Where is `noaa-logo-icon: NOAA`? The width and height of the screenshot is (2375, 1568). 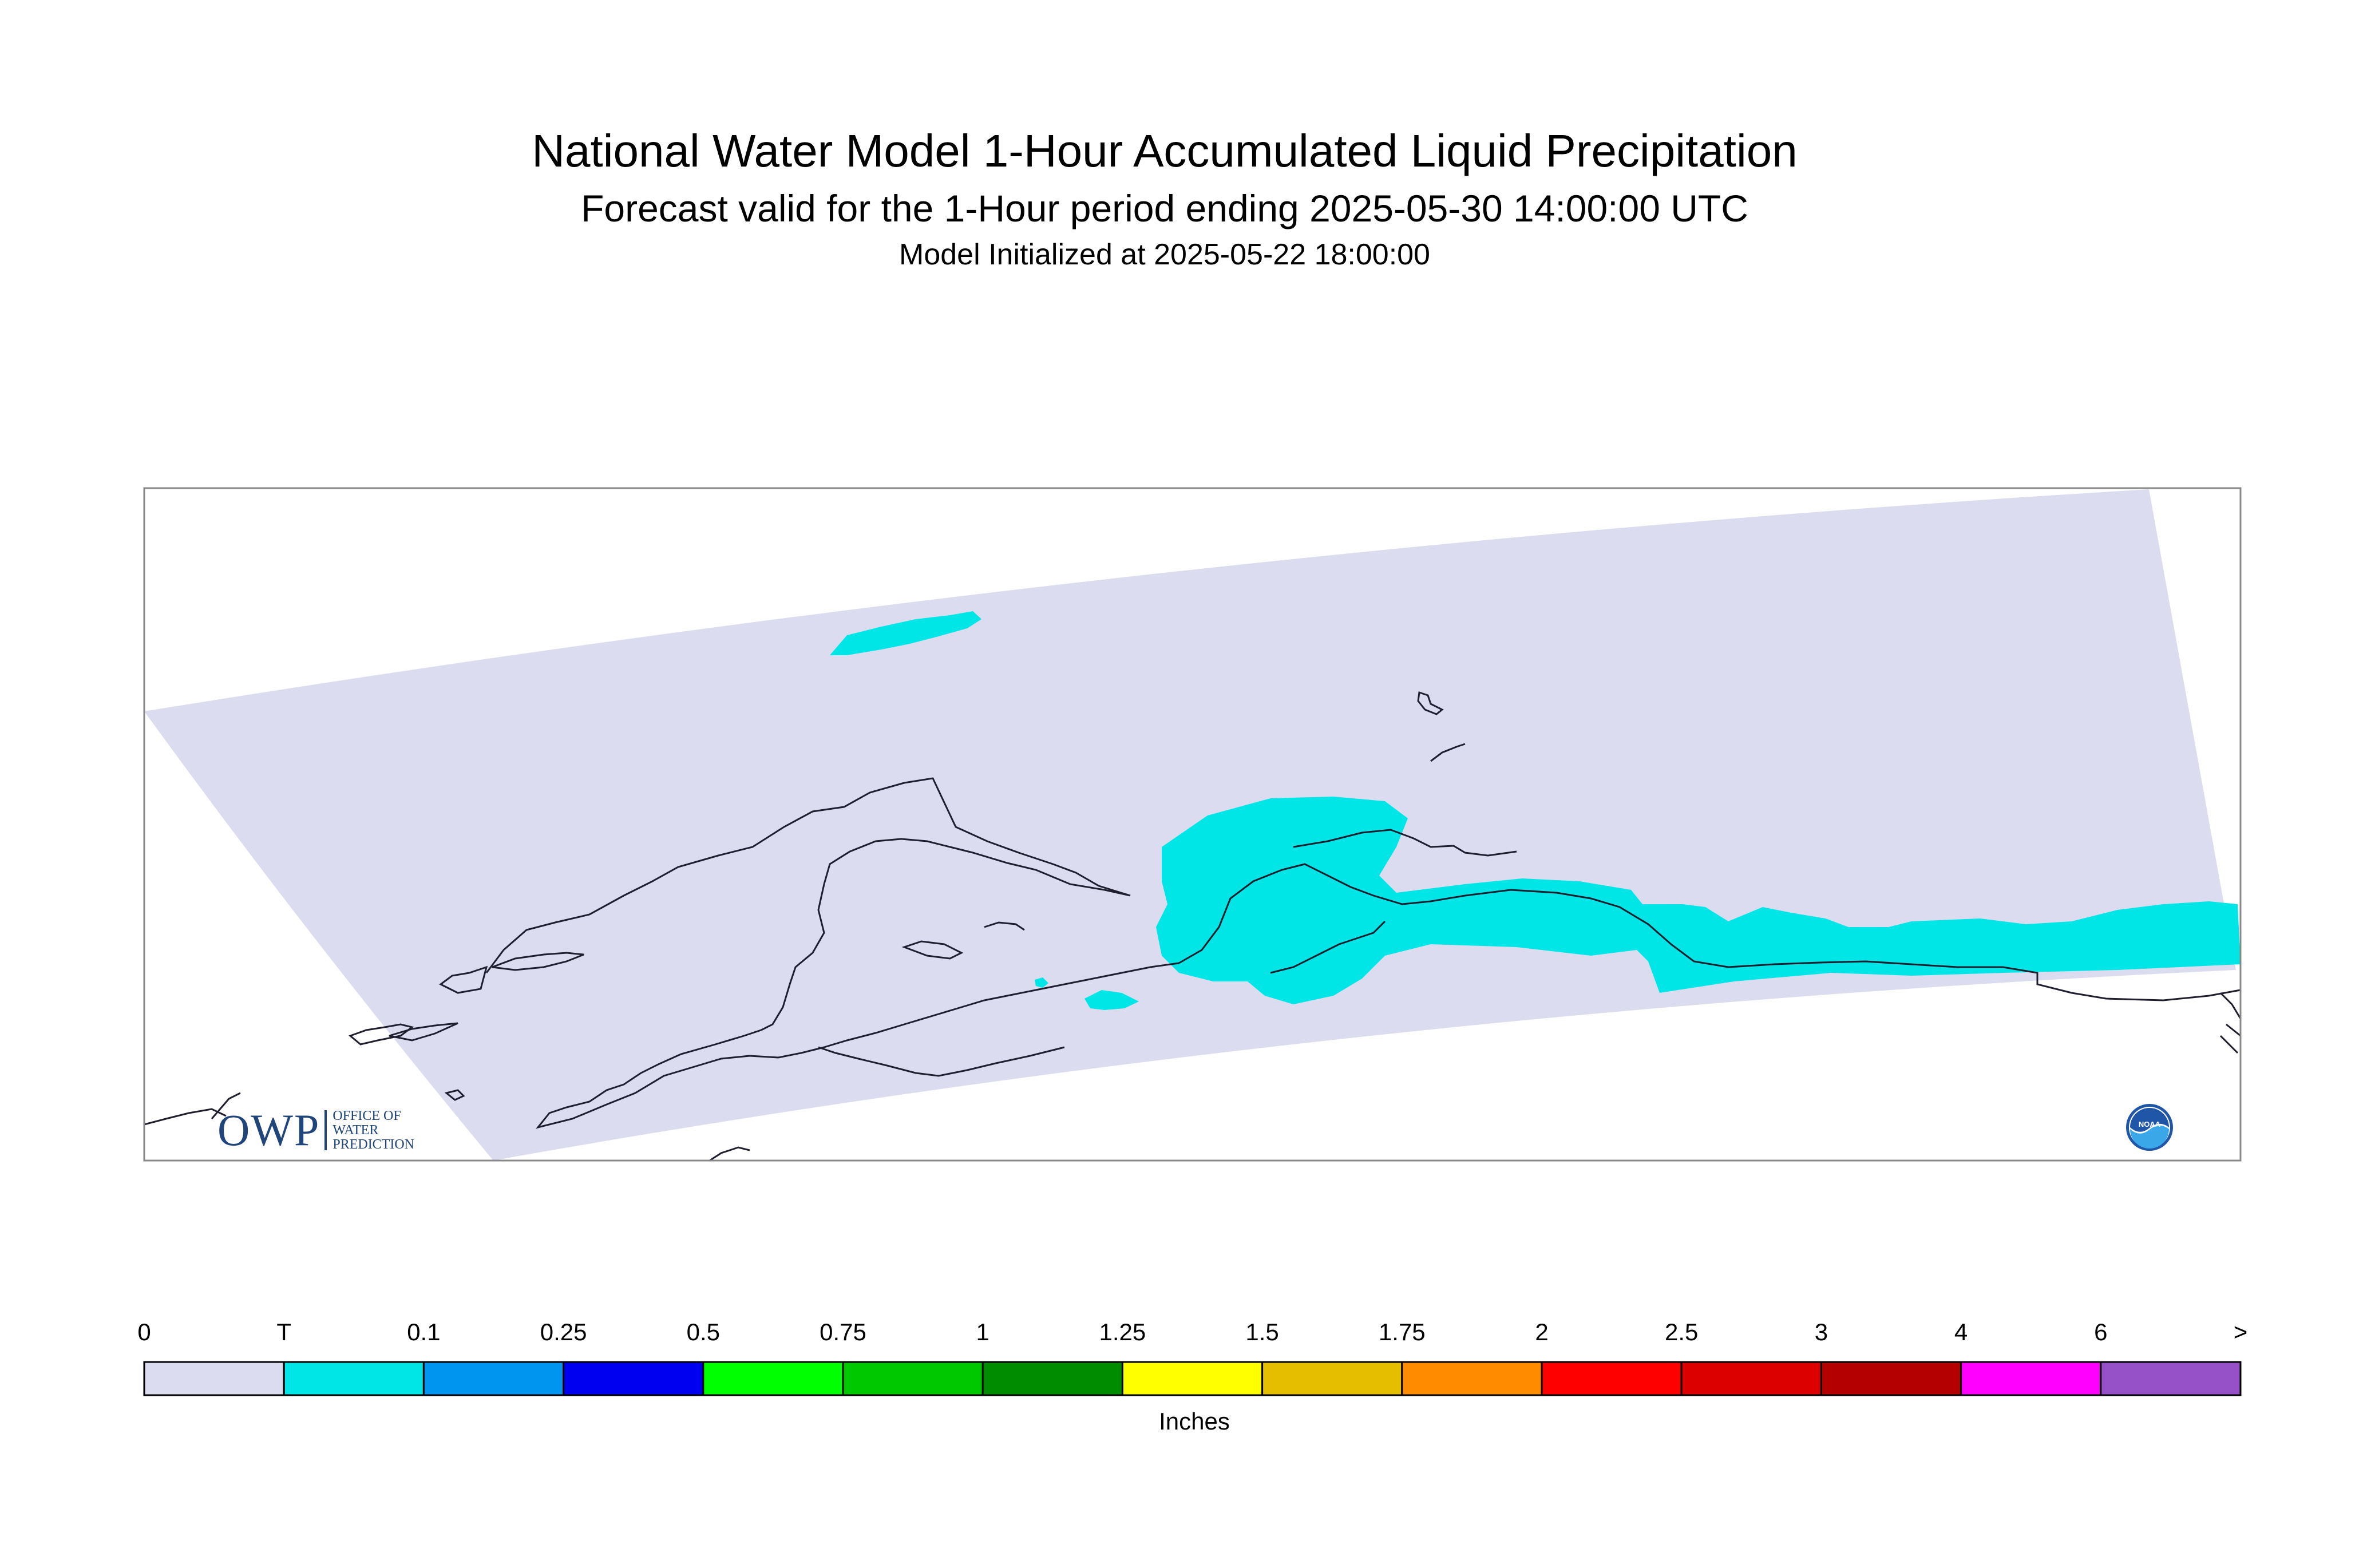 noaa-logo-icon: NOAA is located at coordinates (2149, 1127).